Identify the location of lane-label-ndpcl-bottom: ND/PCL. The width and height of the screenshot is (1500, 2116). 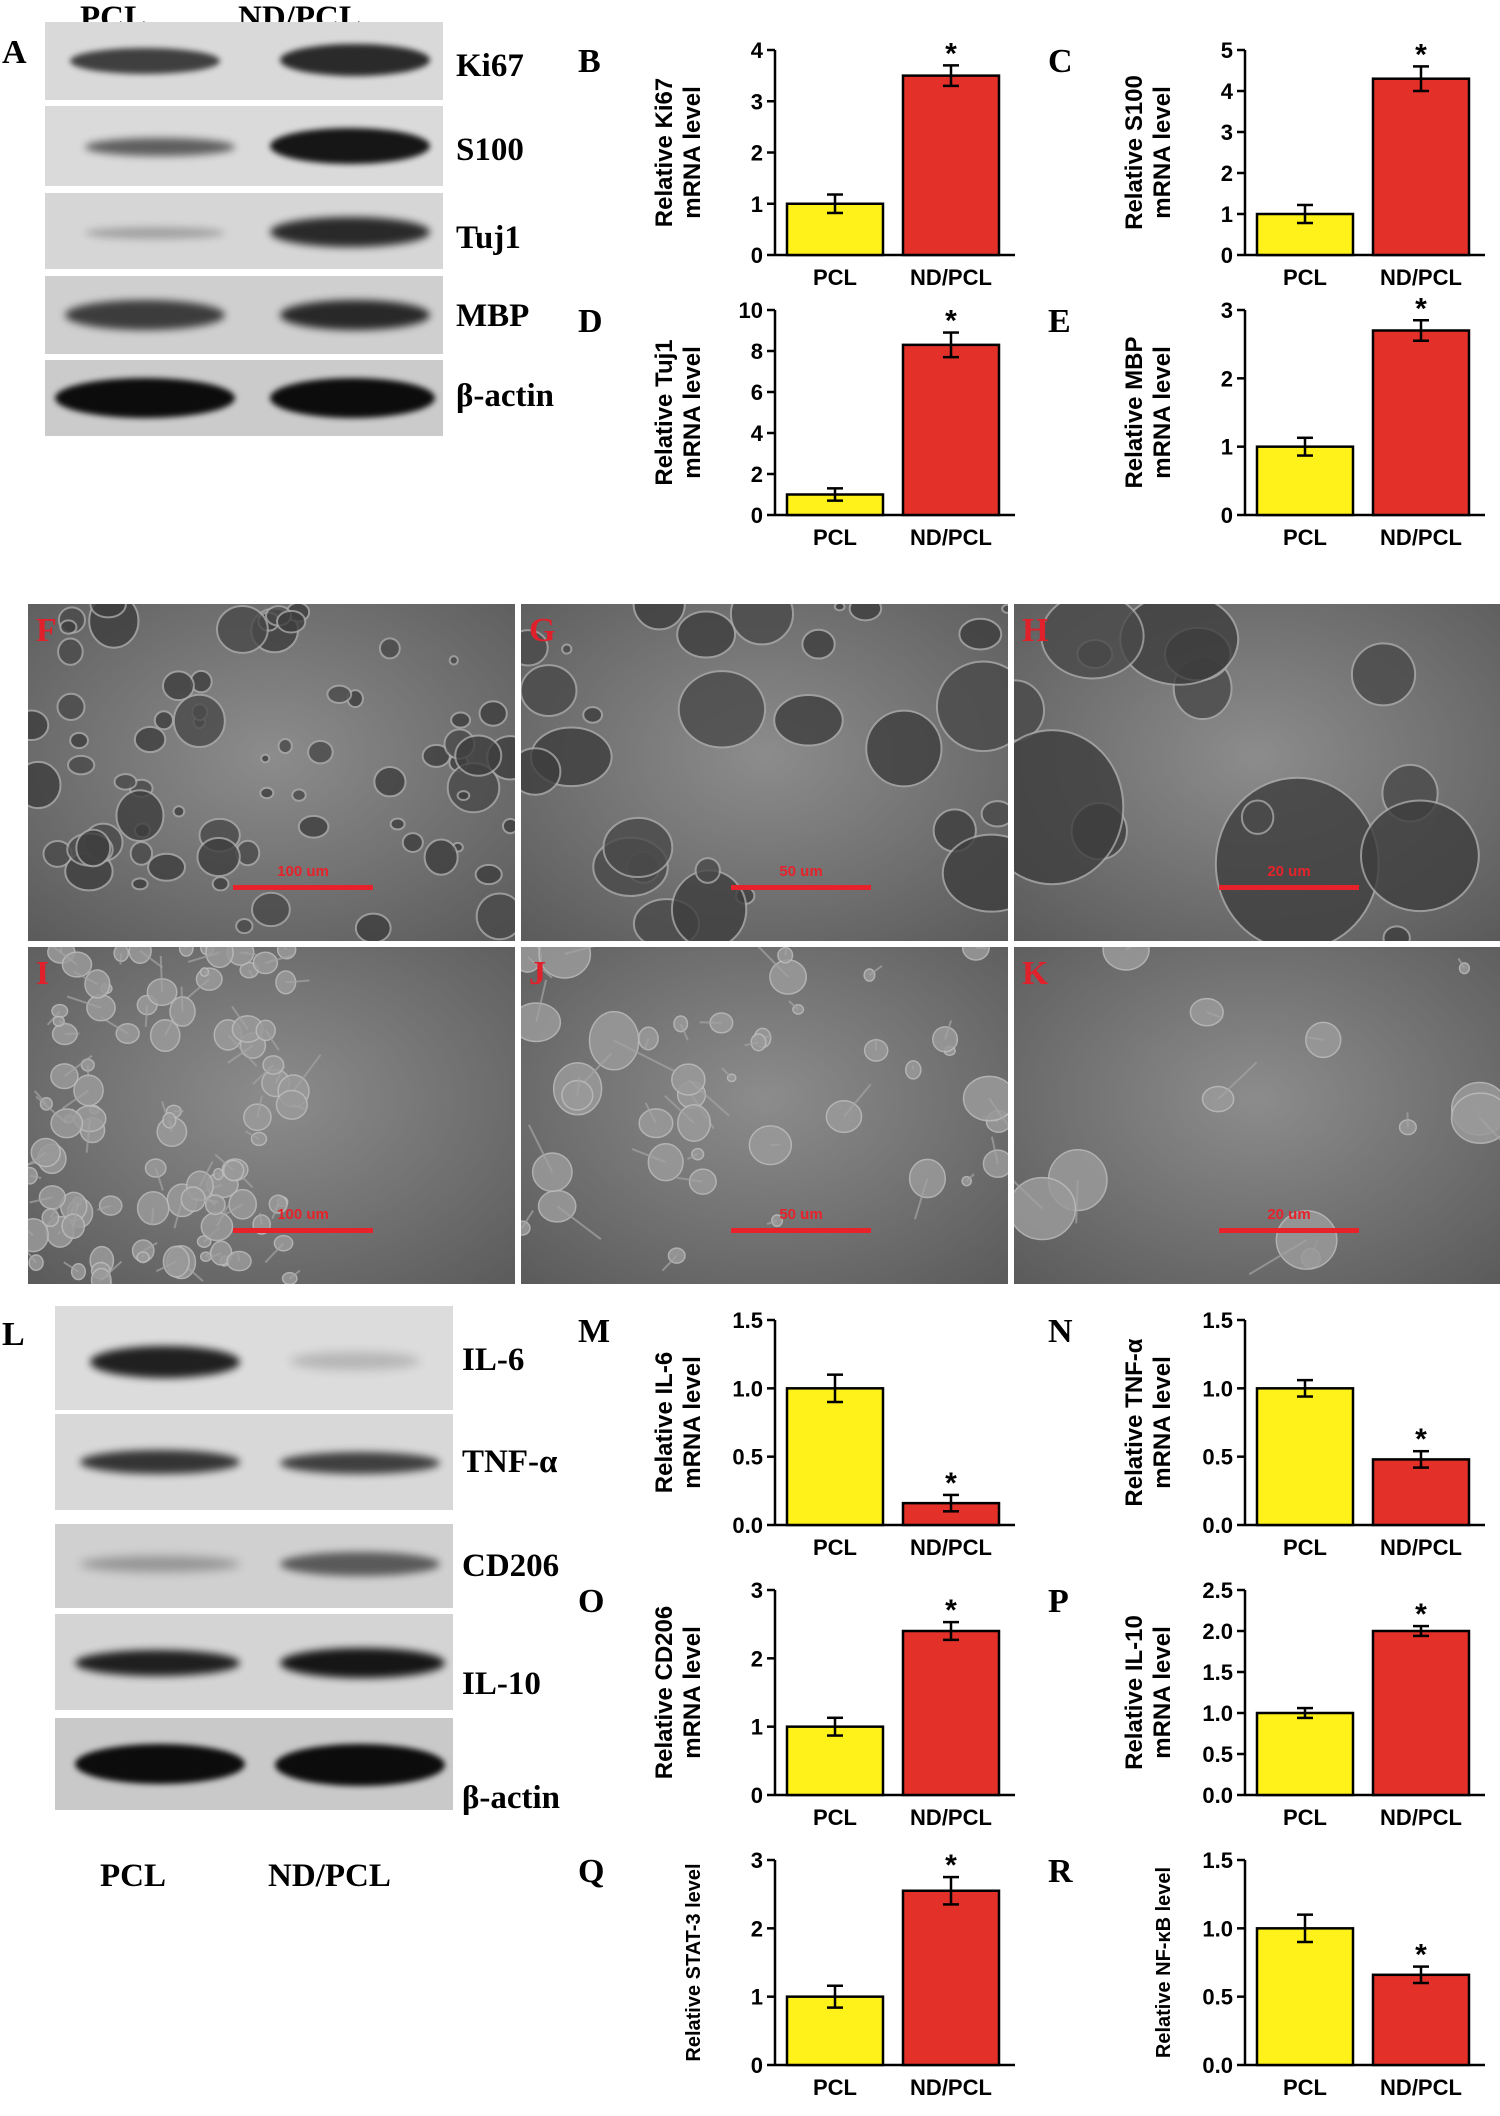
(329, 1876).